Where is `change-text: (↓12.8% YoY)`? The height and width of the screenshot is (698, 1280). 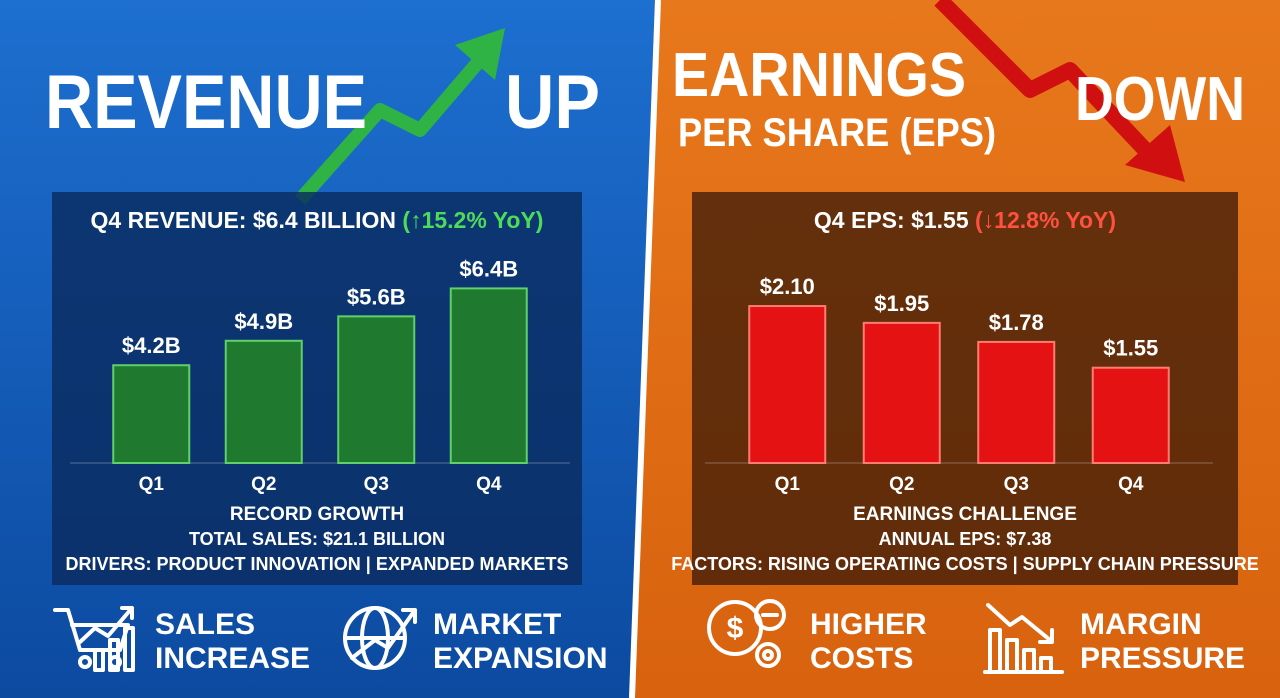
change-text: (↓12.8% YoY) is located at coordinates (1045, 220).